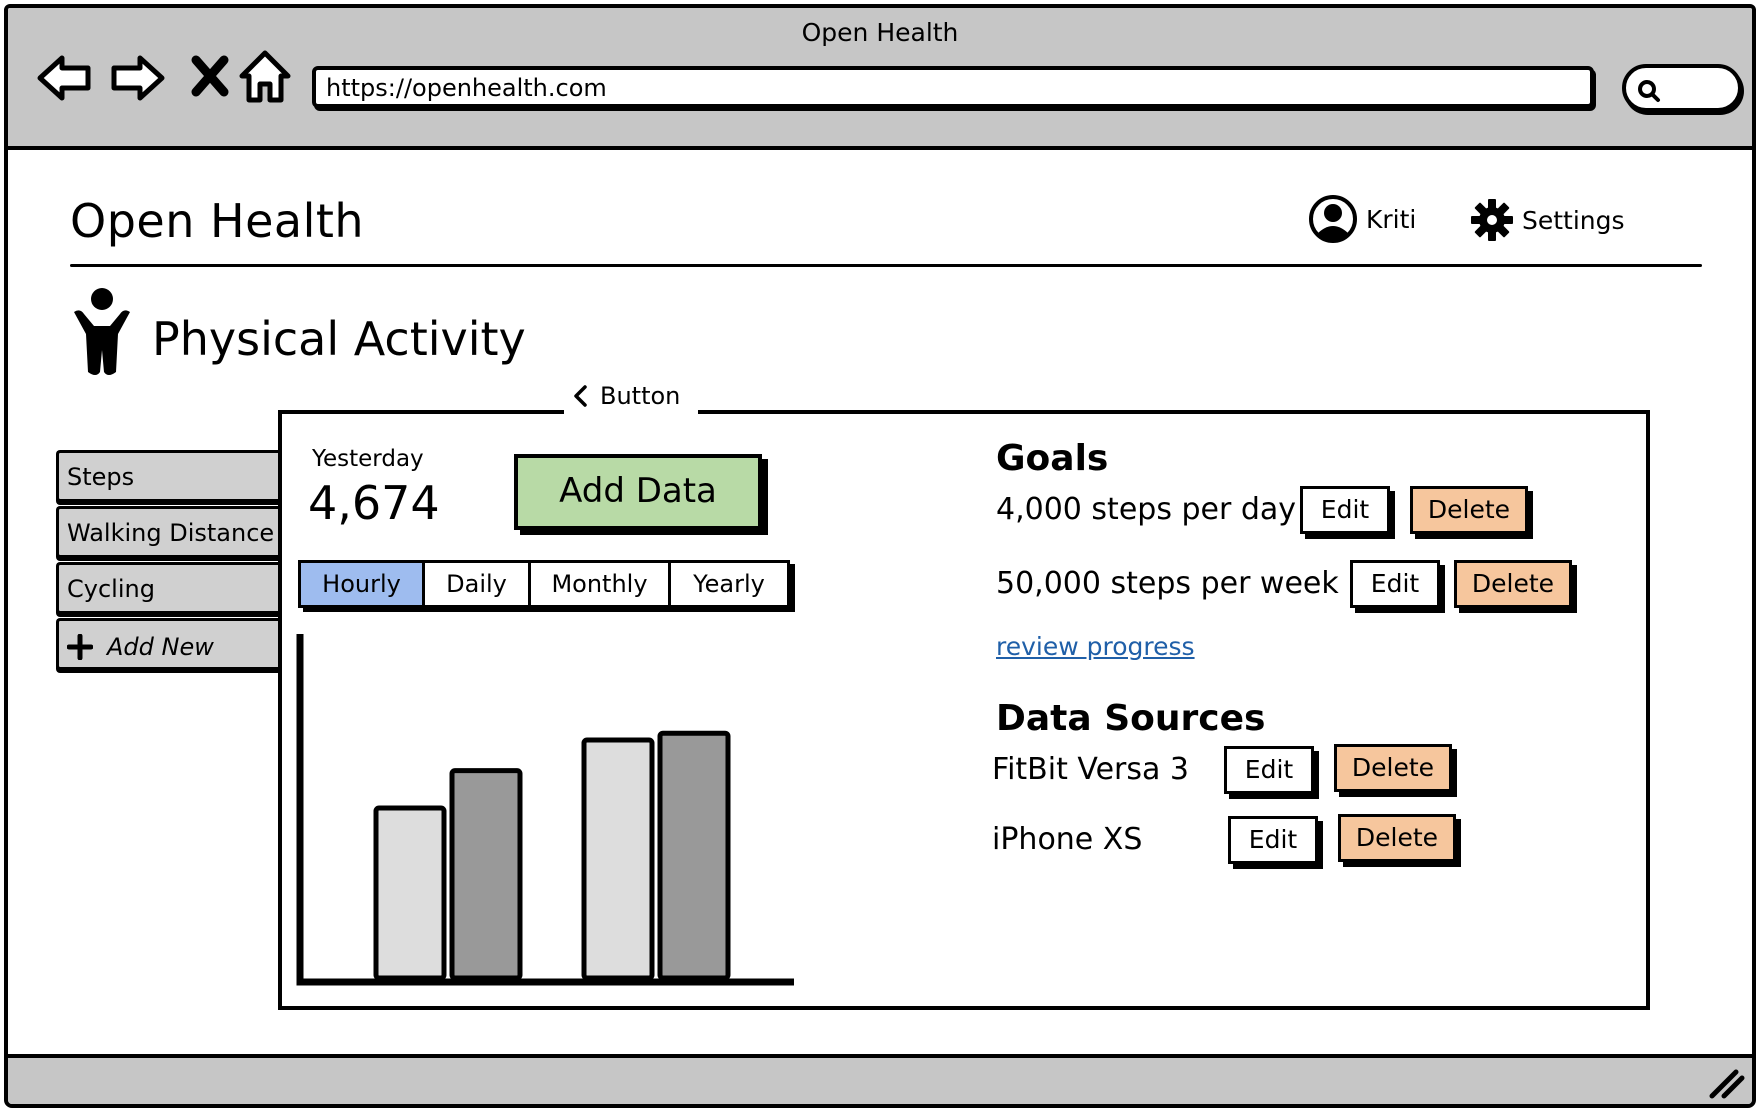 Image resolution: width=1760 pixels, height=1112 pixels. I want to click on range-hourly-button: Hourly, so click(363, 584).